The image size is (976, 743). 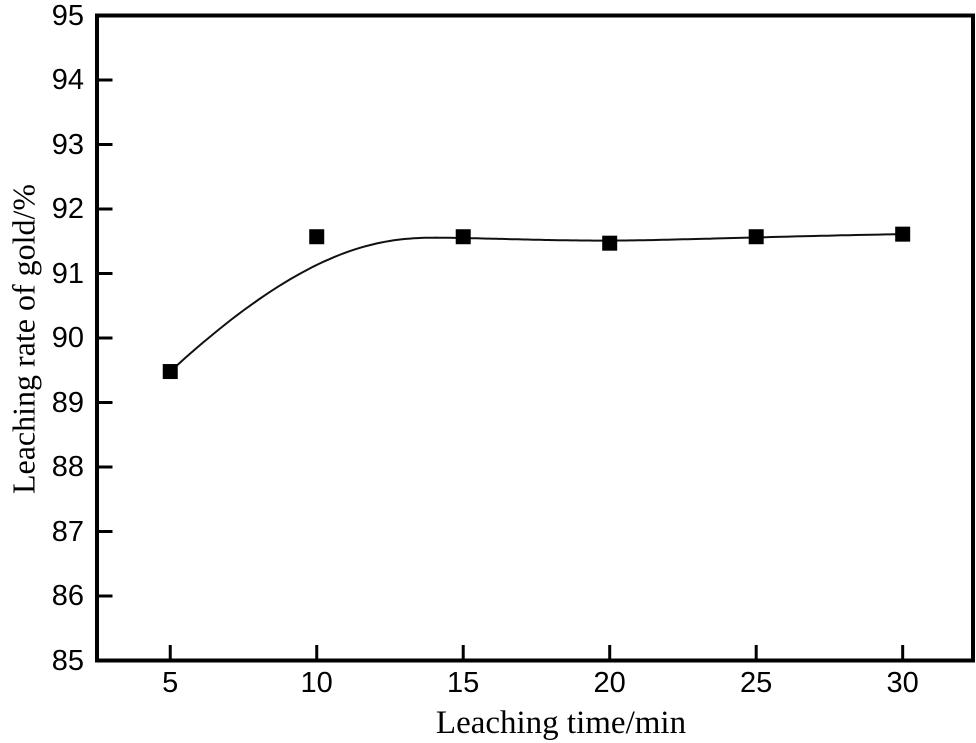 What do you see at coordinates (170, 683) in the screenshot?
I see `x-tick-label: 5` at bounding box center [170, 683].